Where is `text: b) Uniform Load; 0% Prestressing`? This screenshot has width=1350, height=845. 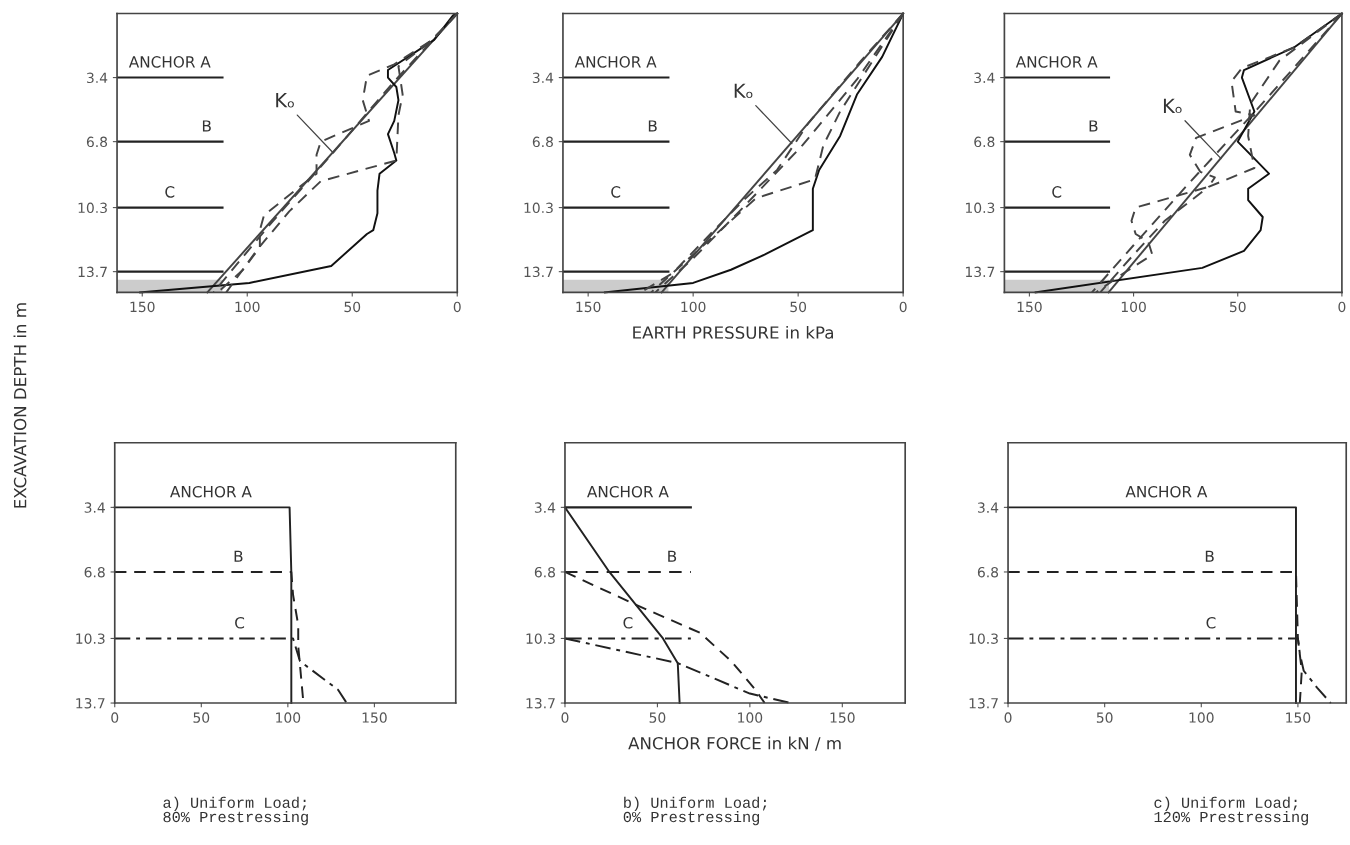
text: b) Uniform Load; 0% Prestressing is located at coordinates (695, 811).